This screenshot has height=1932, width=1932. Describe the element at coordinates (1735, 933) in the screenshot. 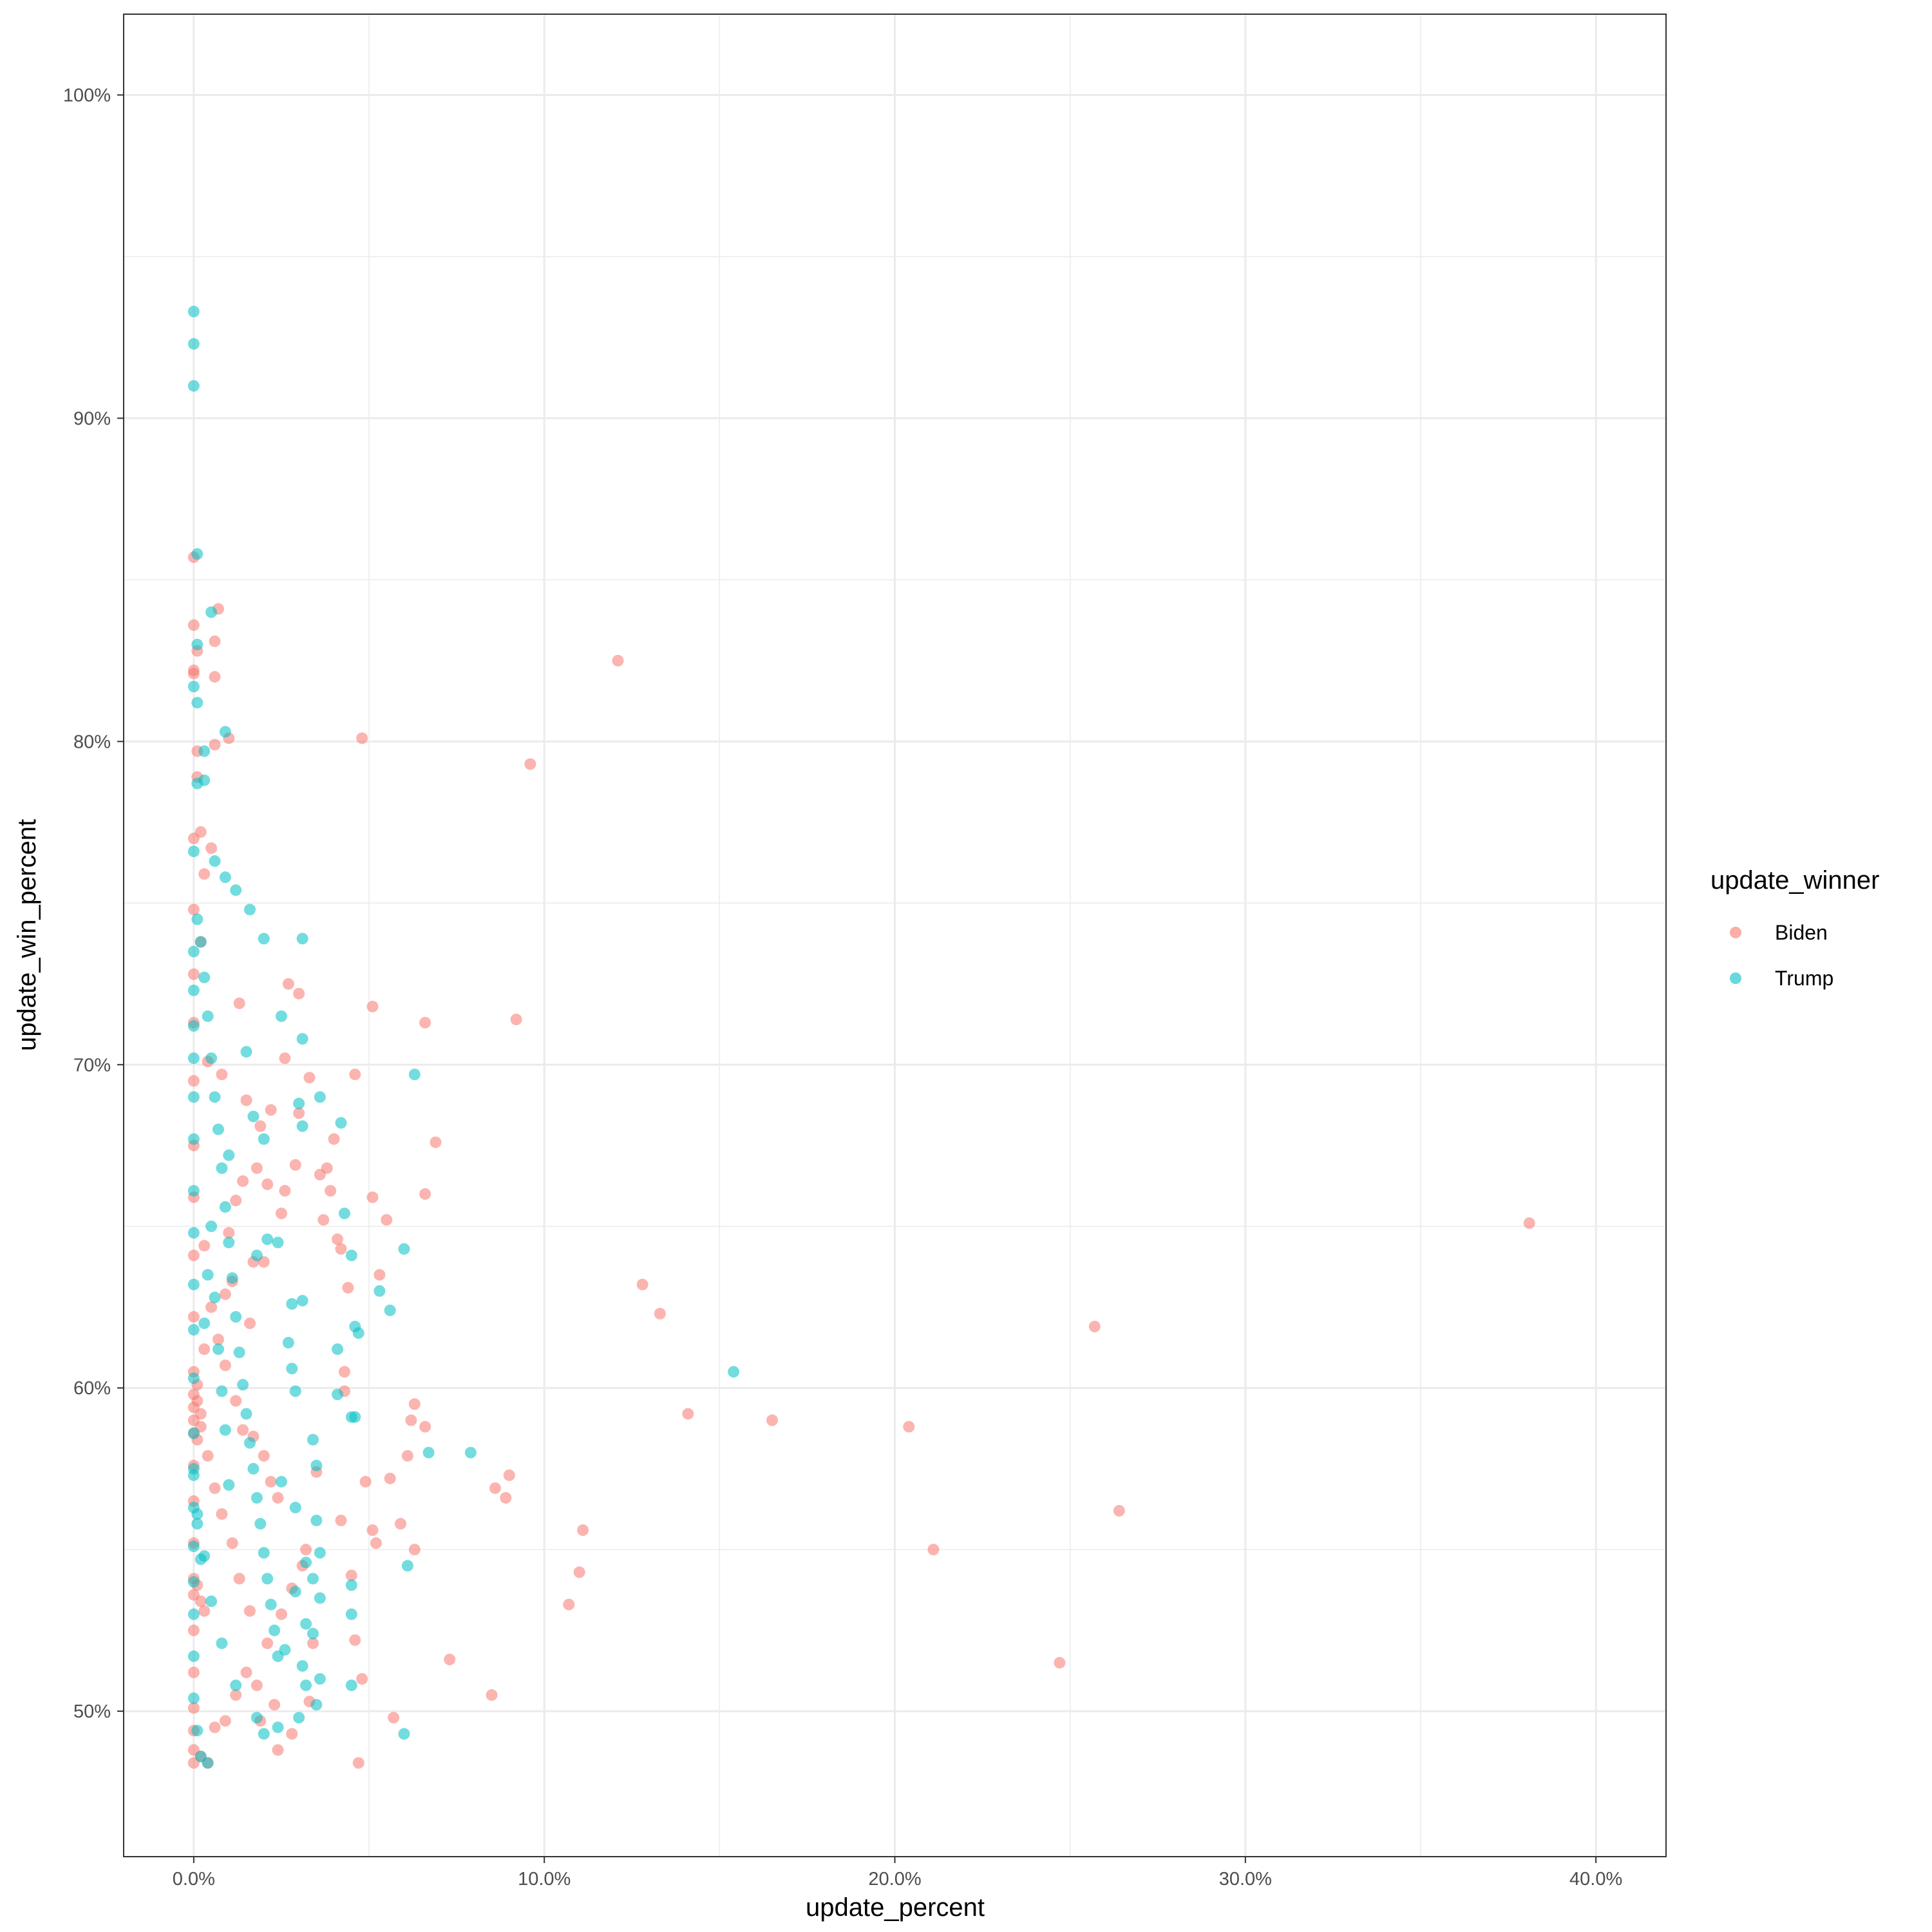

I see `legend-key-biden` at that location.